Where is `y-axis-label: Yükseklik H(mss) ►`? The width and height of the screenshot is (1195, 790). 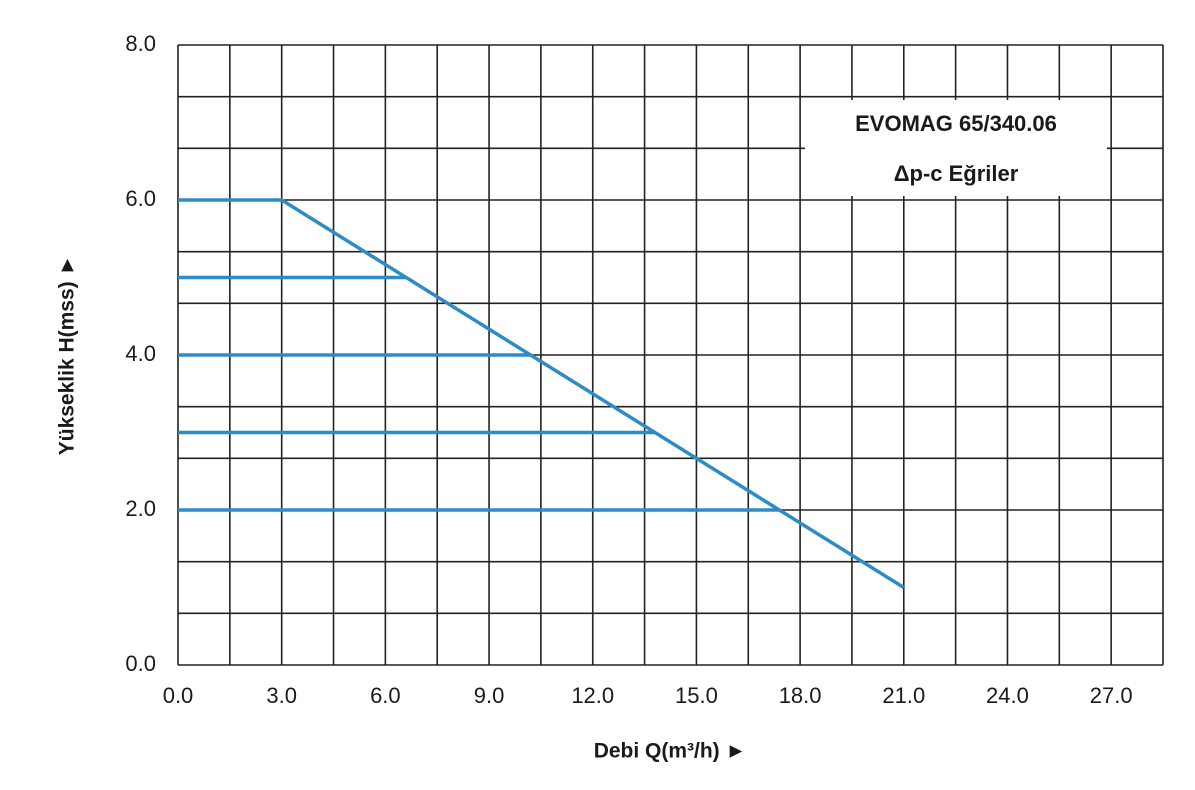
y-axis-label: Yükseklik H(mss) ► is located at coordinates (67, 355).